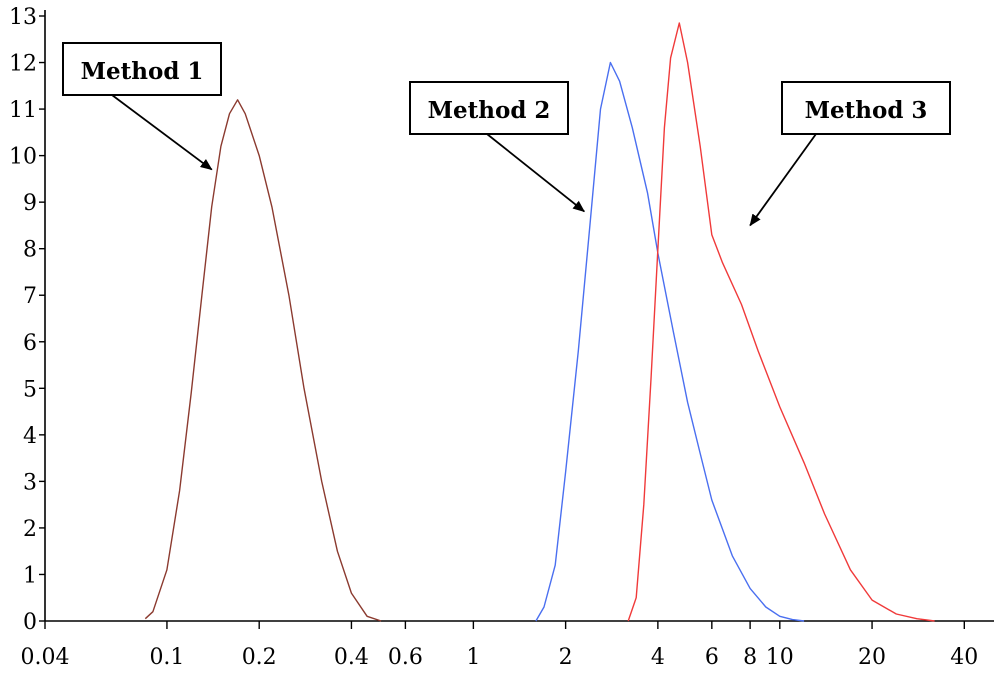 This screenshot has width=1000, height=673. Describe the element at coordinates (712, 657) in the screenshot. I see `x-tick-label: 6` at that location.